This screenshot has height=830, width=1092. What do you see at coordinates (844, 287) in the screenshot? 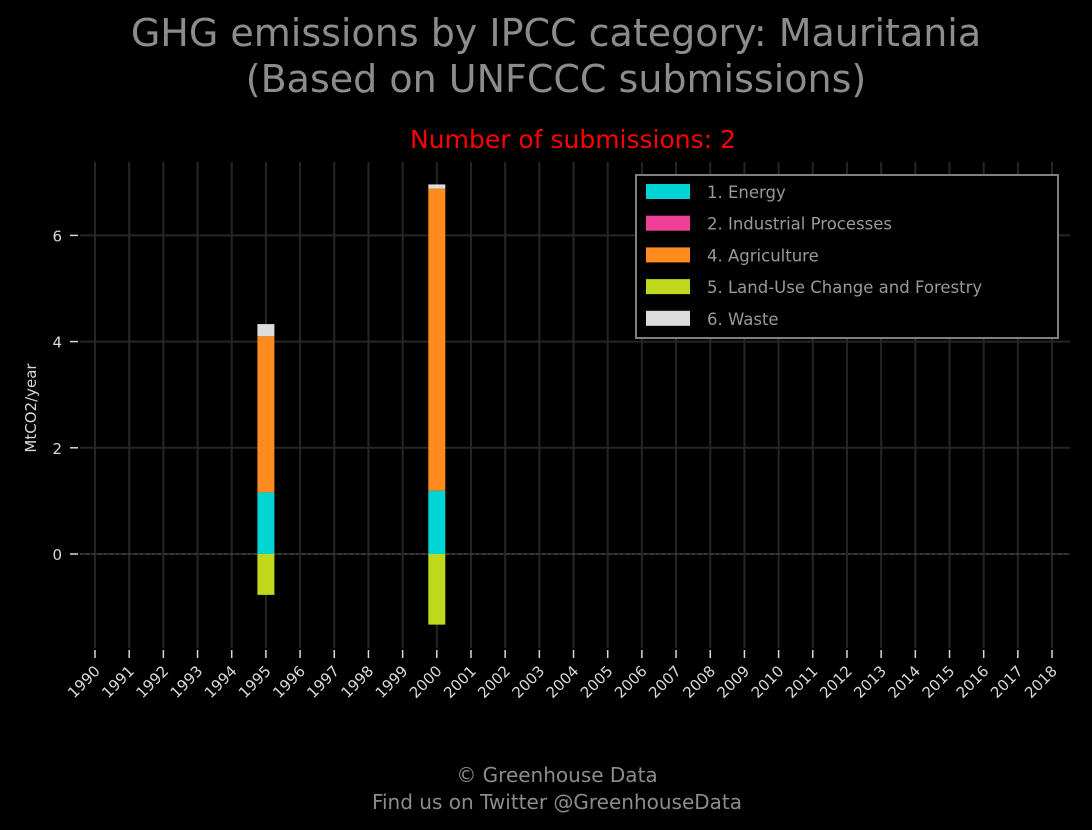
I see `legend-label: 5. Land-Use Change and Forestry` at bounding box center [844, 287].